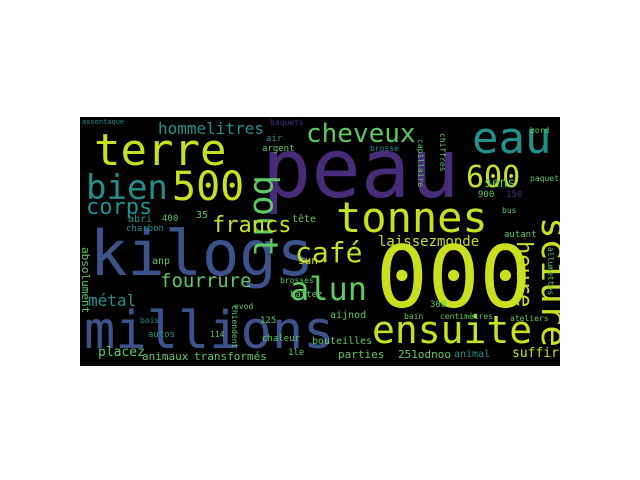  Describe the element at coordinates (234, 327) in the screenshot. I see `word-chiendent: chiendent` at that location.